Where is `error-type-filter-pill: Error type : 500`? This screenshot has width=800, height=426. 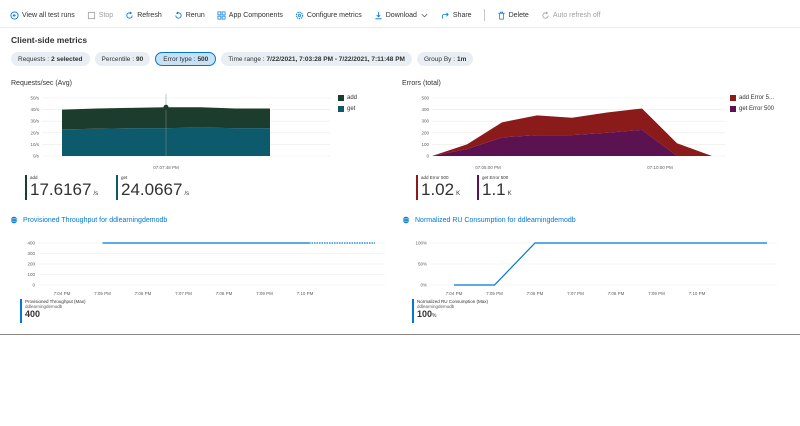 error-type-filter-pill: Error type : 500 is located at coordinates (186, 59).